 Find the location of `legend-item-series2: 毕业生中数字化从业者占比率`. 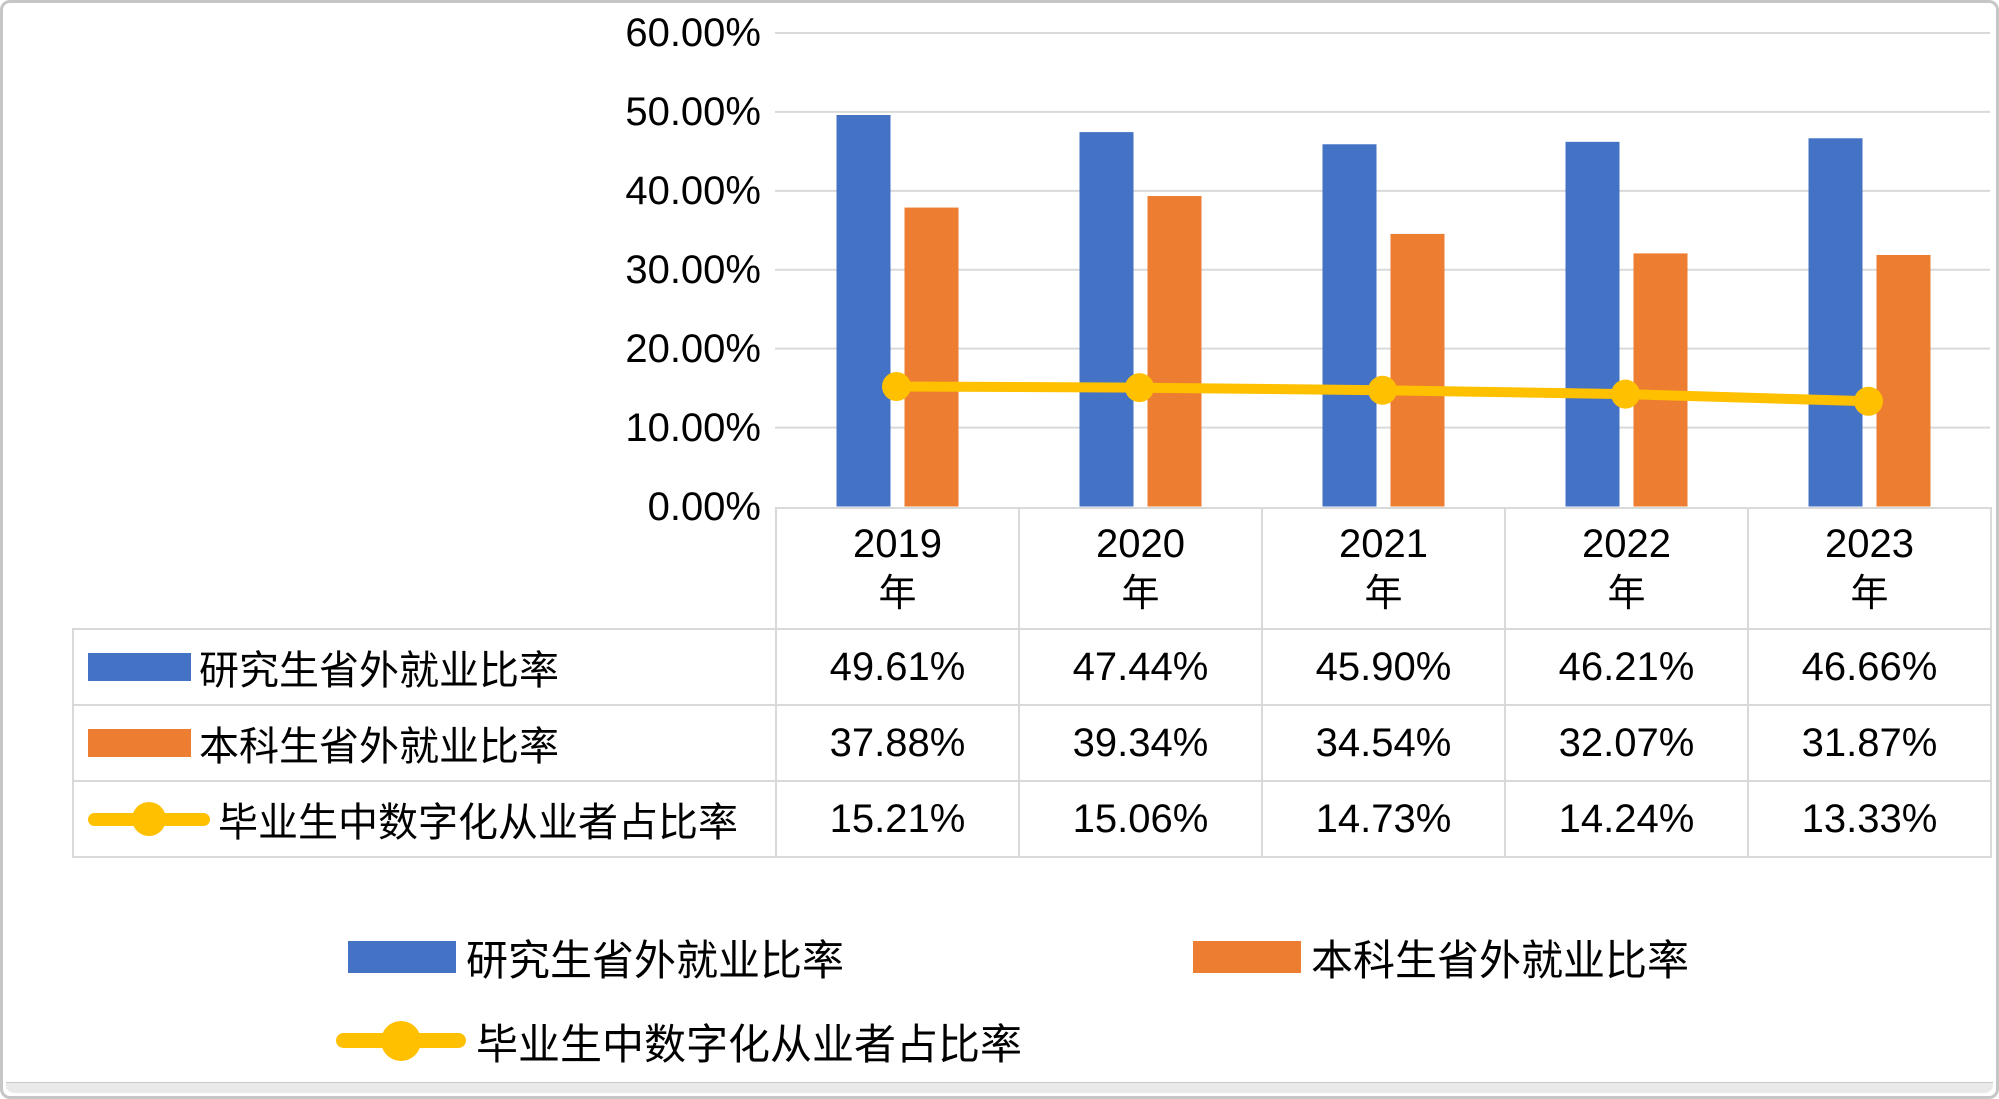

legend-item-series2: 毕业生中数字化从业者占比率 is located at coordinates (679, 1041).